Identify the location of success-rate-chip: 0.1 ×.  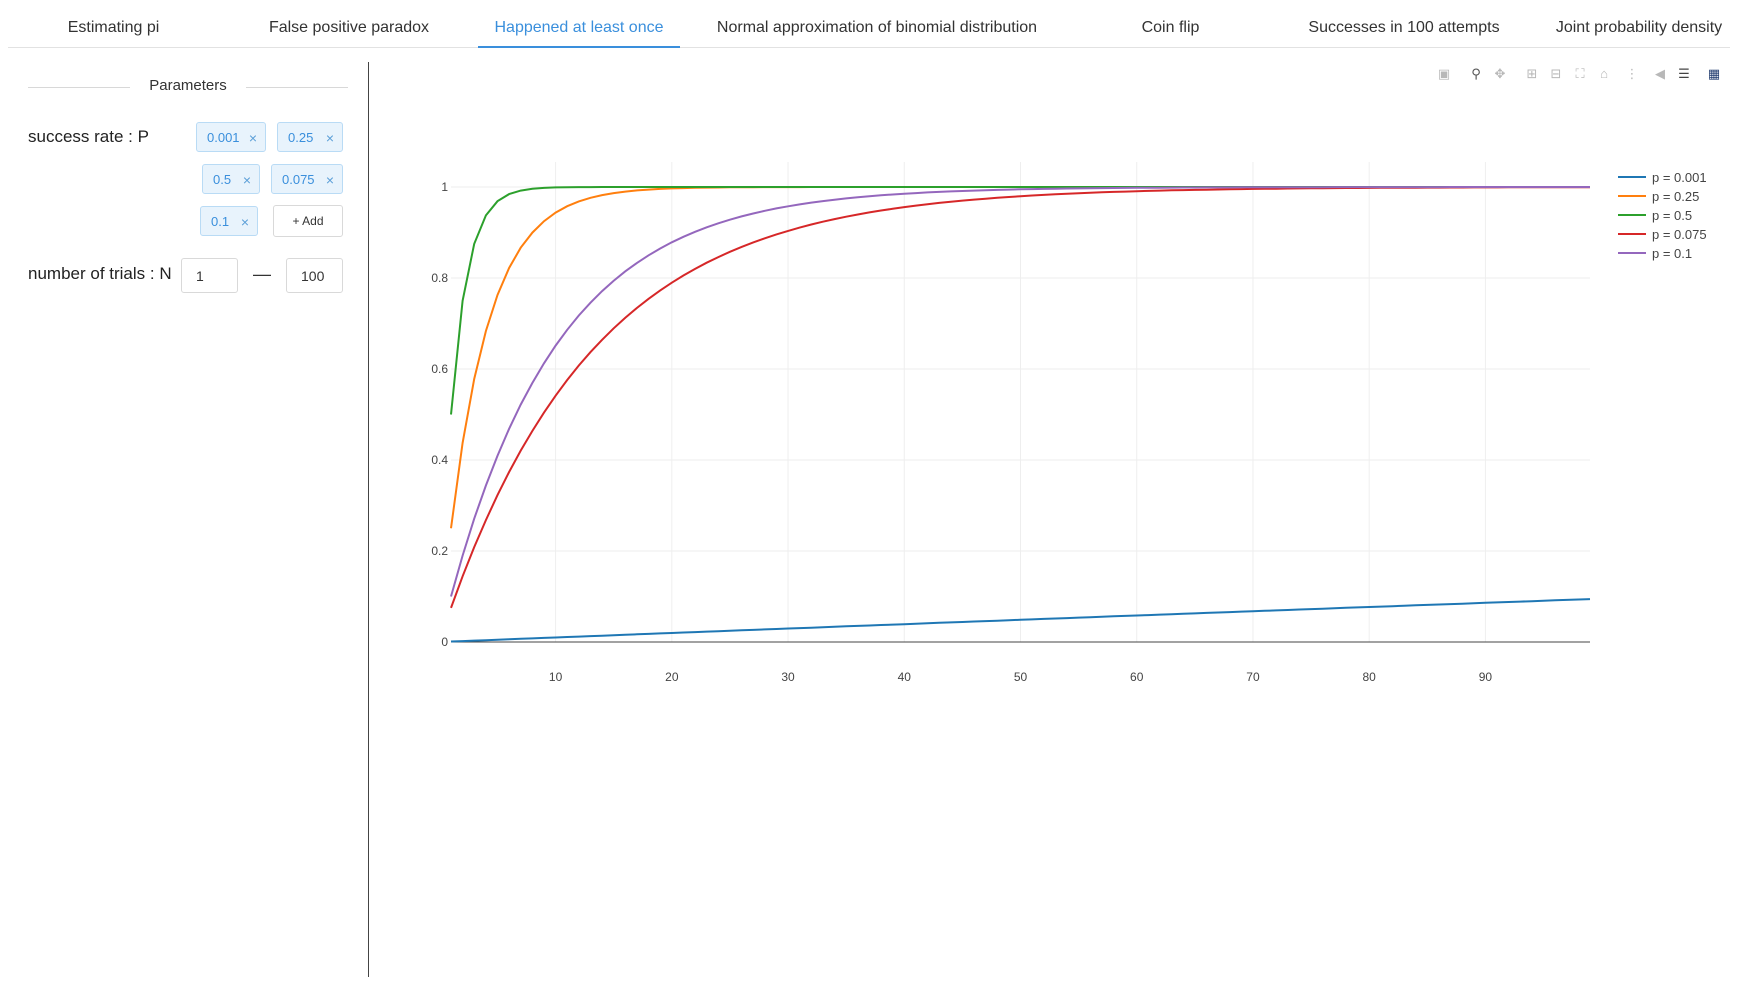
(229, 221).